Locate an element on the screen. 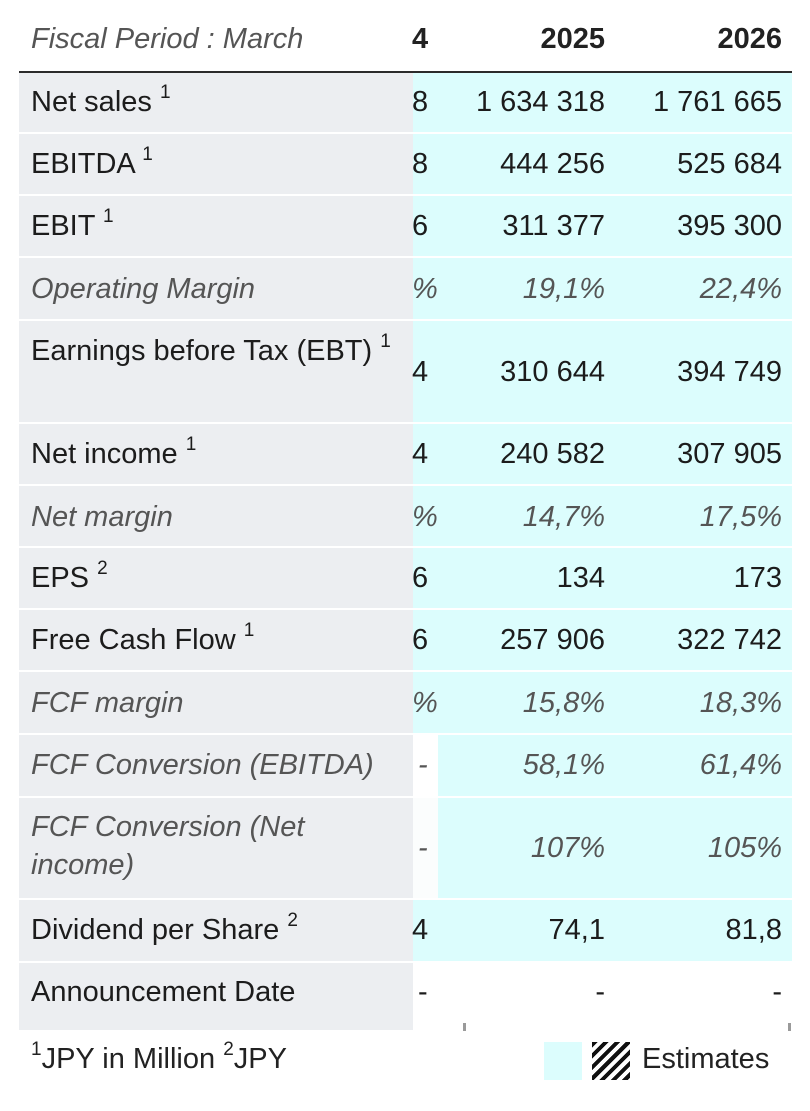  value-2026: 322 742 is located at coordinates (729, 640).